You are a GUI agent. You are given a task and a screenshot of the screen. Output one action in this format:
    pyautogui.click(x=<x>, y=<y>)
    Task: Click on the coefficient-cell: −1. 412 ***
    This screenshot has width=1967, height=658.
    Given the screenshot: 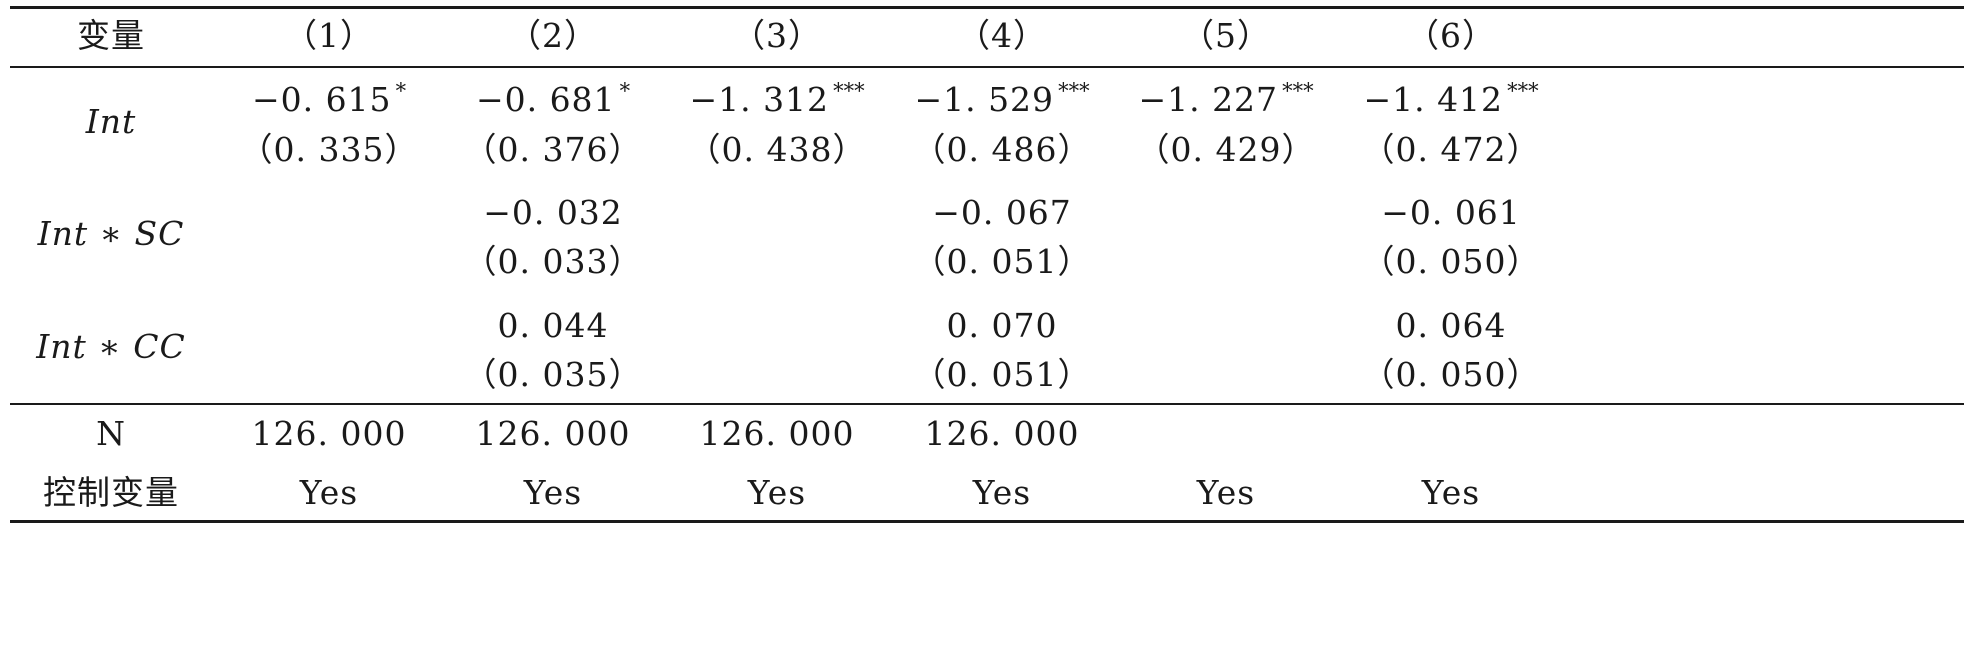 What is the action you would take?
    pyautogui.click(x=1451, y=101)
    